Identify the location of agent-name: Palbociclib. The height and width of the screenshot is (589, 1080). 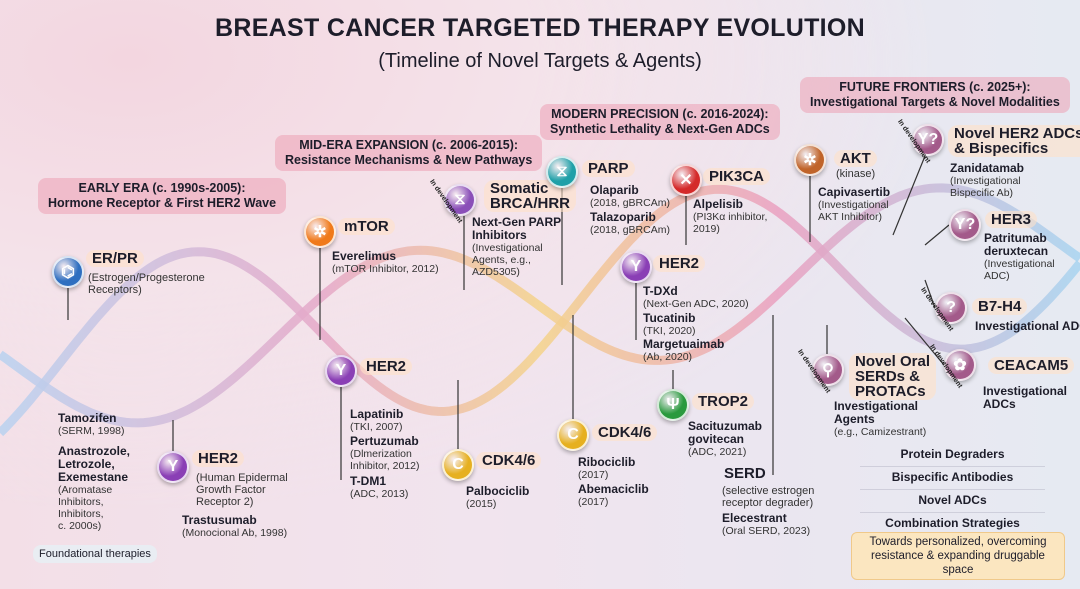
(498, 491).